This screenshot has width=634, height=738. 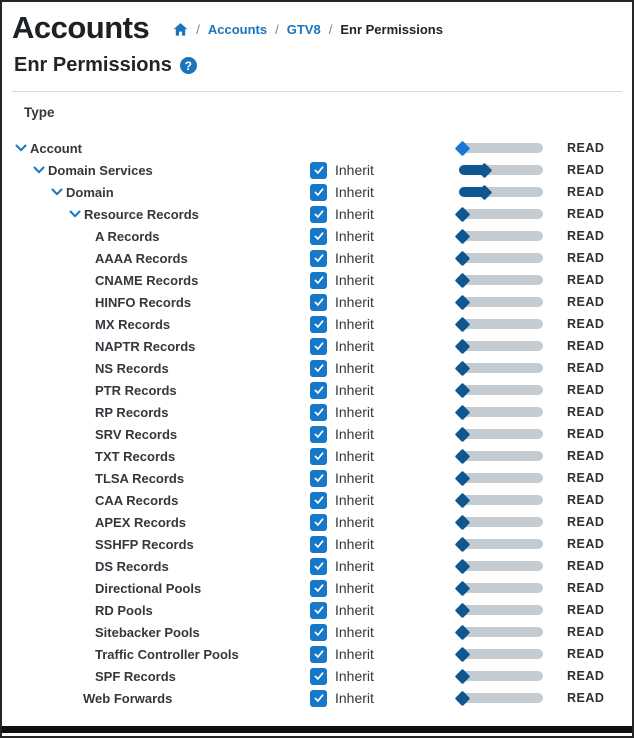 What do you see at coordinates (188, 65) in the screenshot?
I see `help-icon: ?` at bounding box center [188, 65].